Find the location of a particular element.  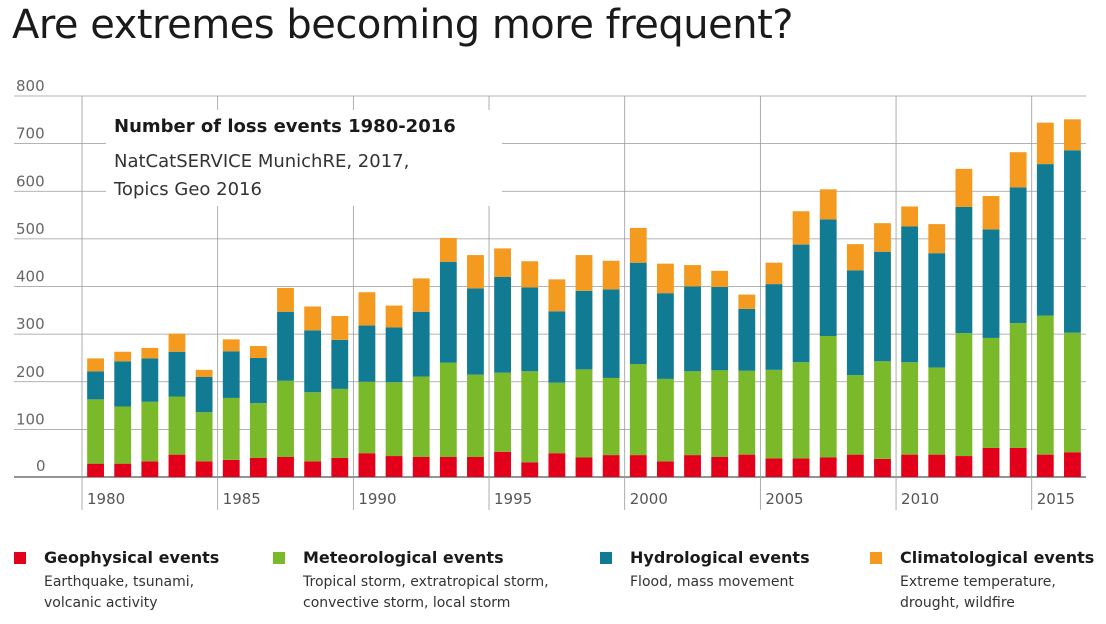

bar-hydrological-1992 is located at coordinates (421, 344).